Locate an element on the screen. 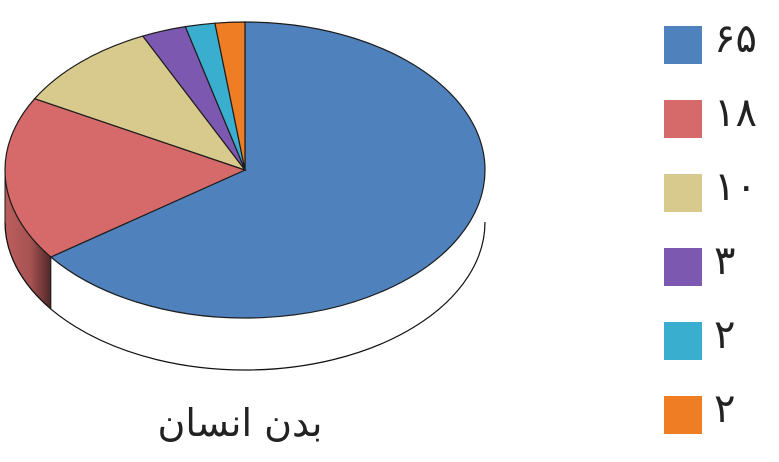  legend-item-5: ۲ is located at coordinates (721, 341).